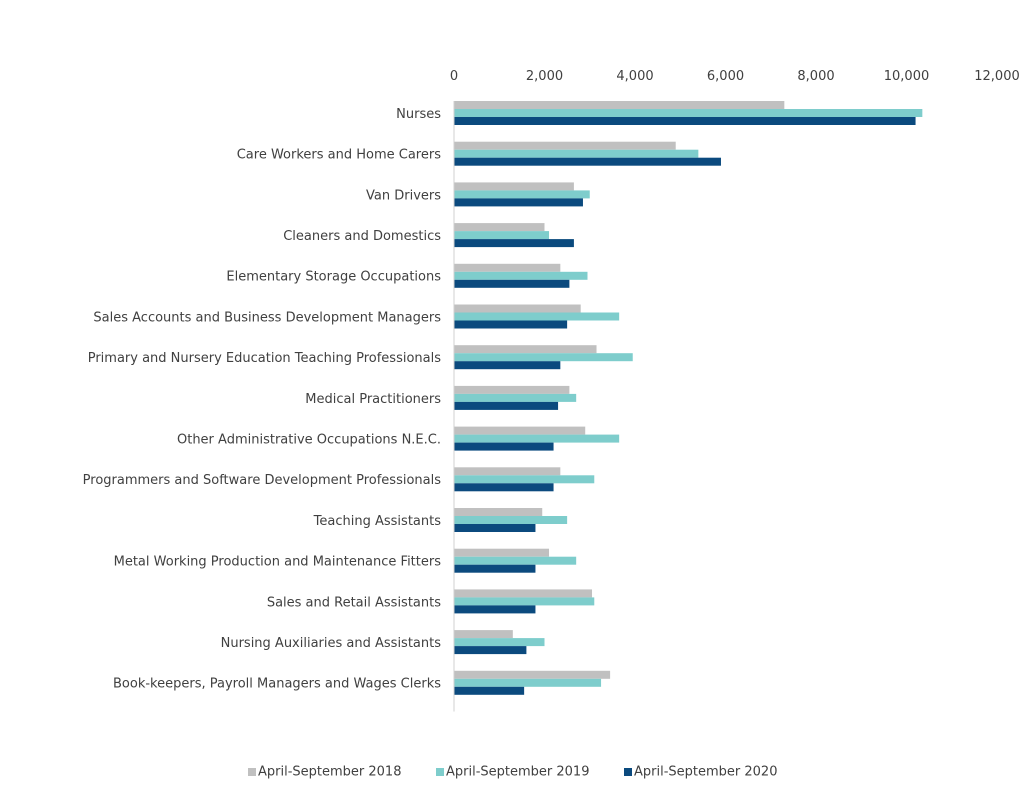  What do you see at coordinates (354, 602) in the screenshot?
I see `category-label: Sales and Retail Assistants` at bounding box center [354, 602].